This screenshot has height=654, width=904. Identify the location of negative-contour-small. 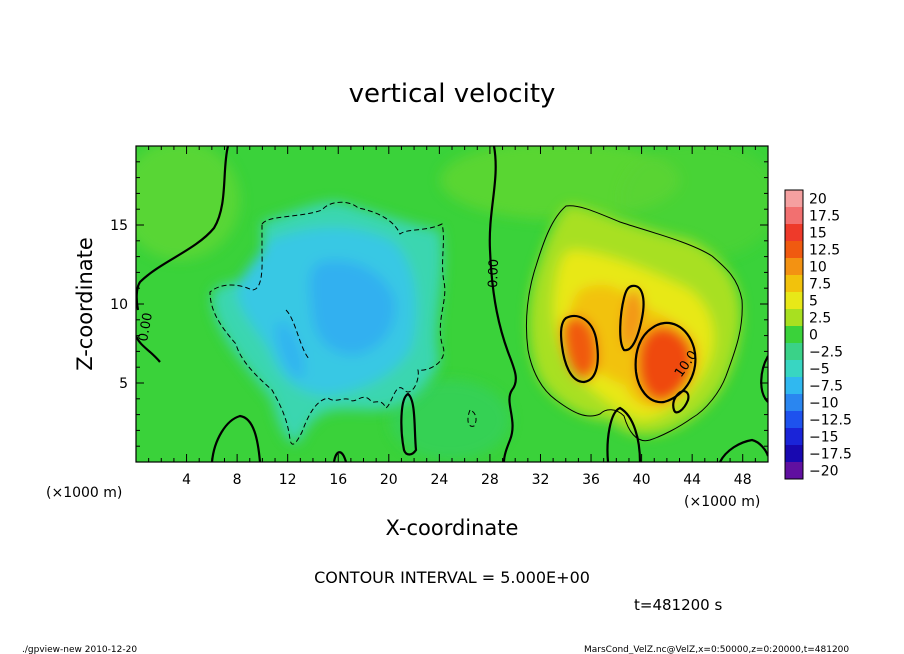
(472, 418).